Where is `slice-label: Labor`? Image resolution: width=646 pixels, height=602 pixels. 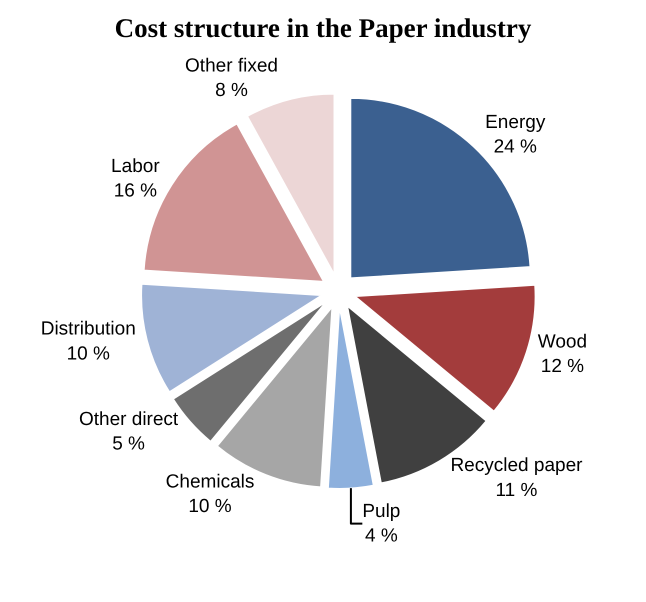 slice-label: Labor is located at coordinates (135, 166).